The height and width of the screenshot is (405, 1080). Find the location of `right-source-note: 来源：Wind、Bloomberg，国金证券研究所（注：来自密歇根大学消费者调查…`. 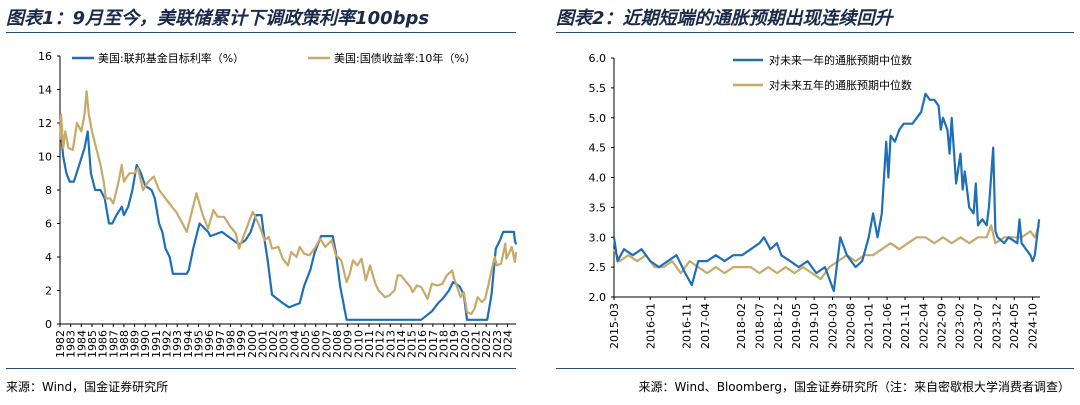

right-source-note: 来源：Wind、Bloomberg，国金证券研究所（注：来自密歇根大学消费者调查… is located at coordinates (854, 387).